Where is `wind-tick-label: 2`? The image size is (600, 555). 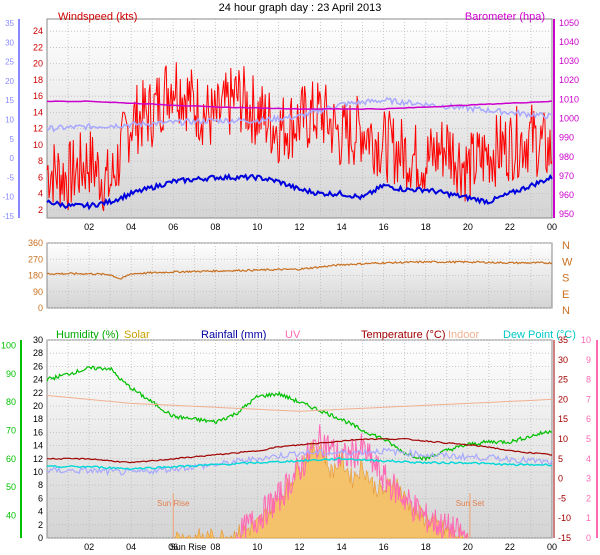 wind-tick-label: 2 is located at coordinates (40, 210).